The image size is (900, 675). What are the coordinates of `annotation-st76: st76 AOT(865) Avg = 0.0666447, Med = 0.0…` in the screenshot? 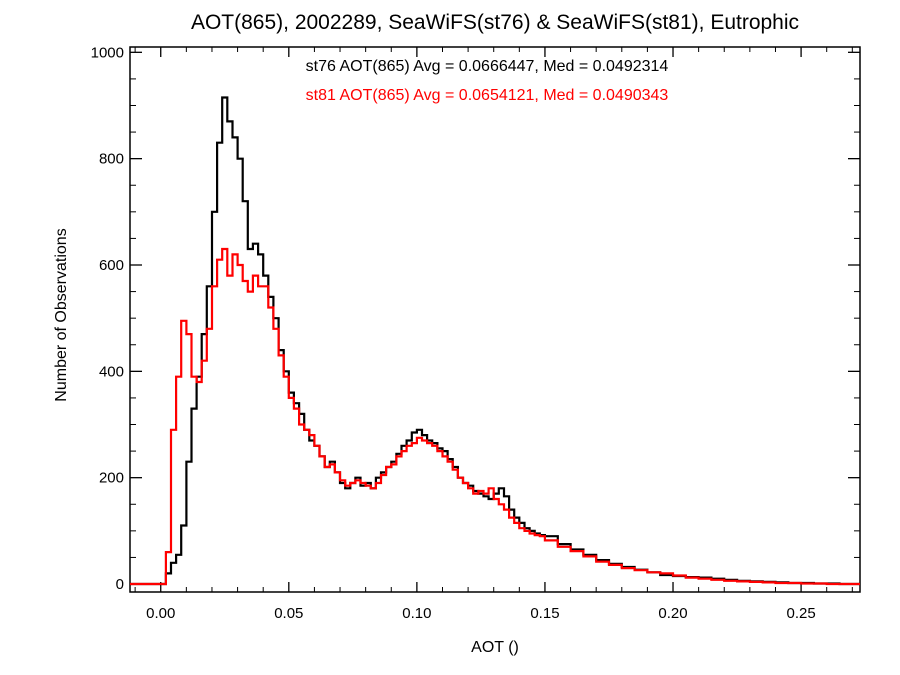 It's located at (487, 66).